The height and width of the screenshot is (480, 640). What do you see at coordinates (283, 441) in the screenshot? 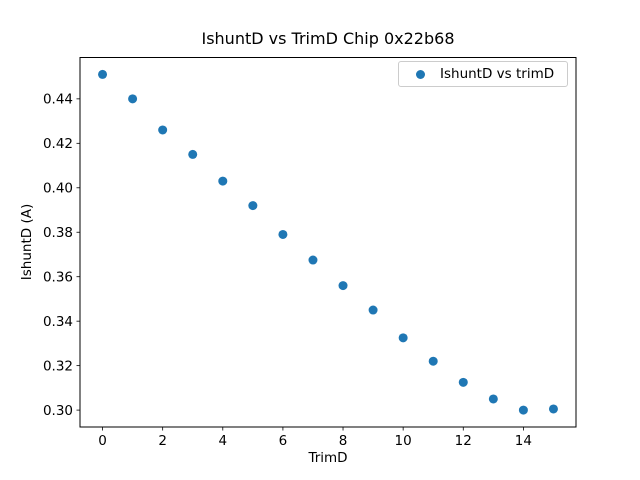
I see `x-tick-label: 6` at bounding box center [283, 441].